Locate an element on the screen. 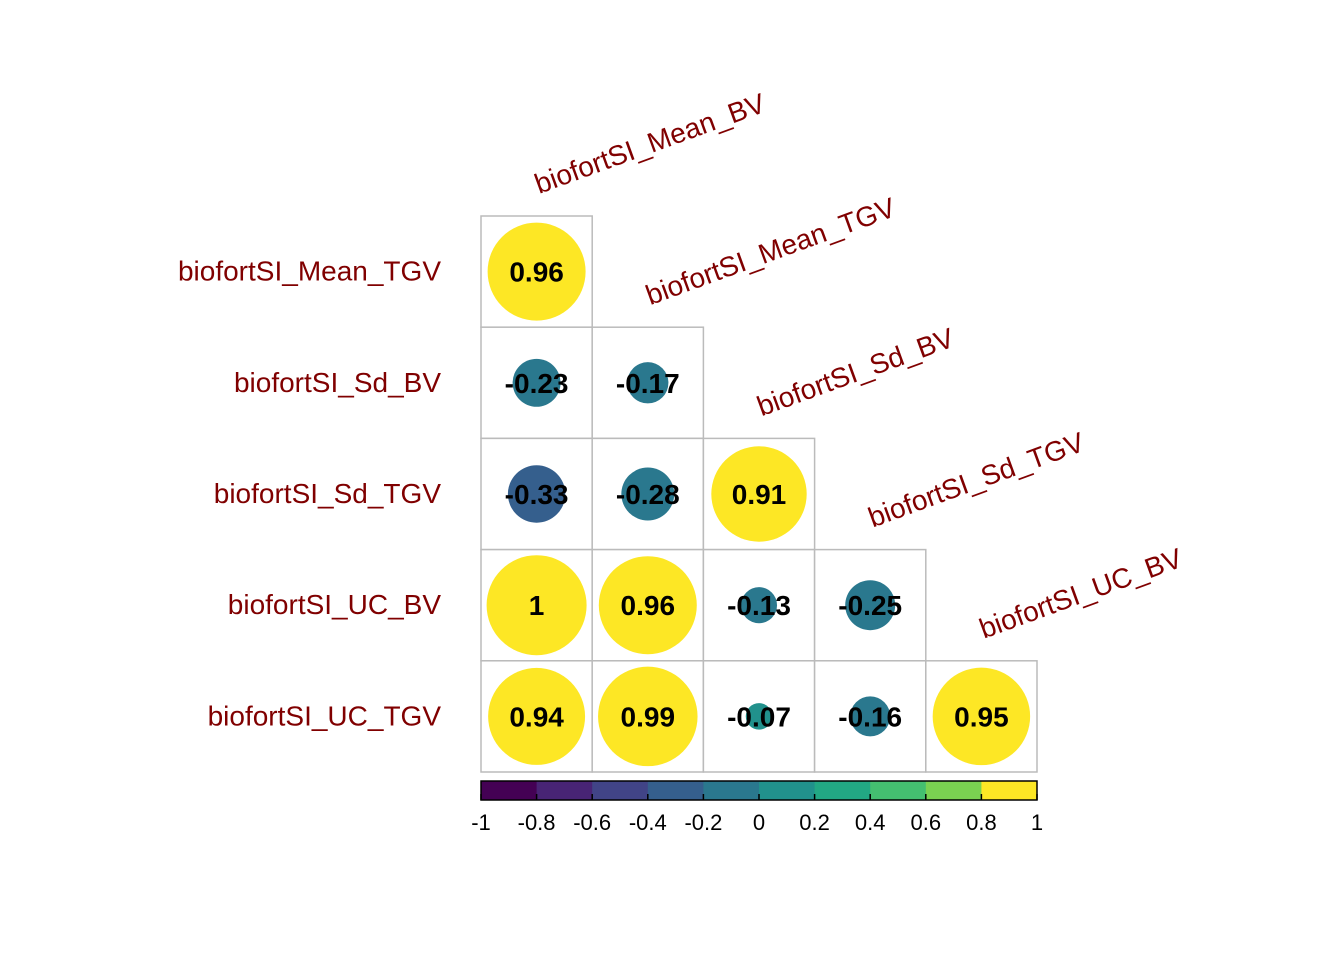 The height and width of the screenshot is (960, 1344). correlation-value: -0.17 is located at coordinates (648, 383).